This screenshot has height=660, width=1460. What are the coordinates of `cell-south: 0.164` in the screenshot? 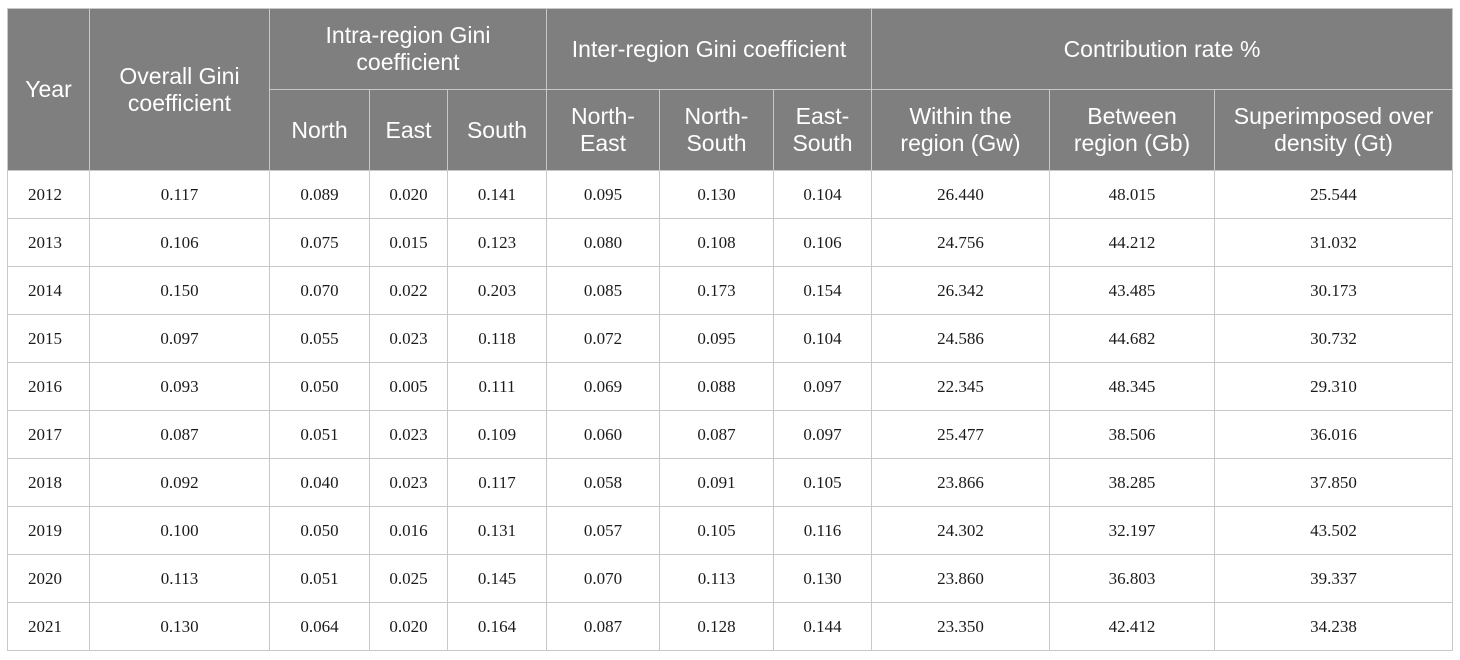 It's located at (497, 626).